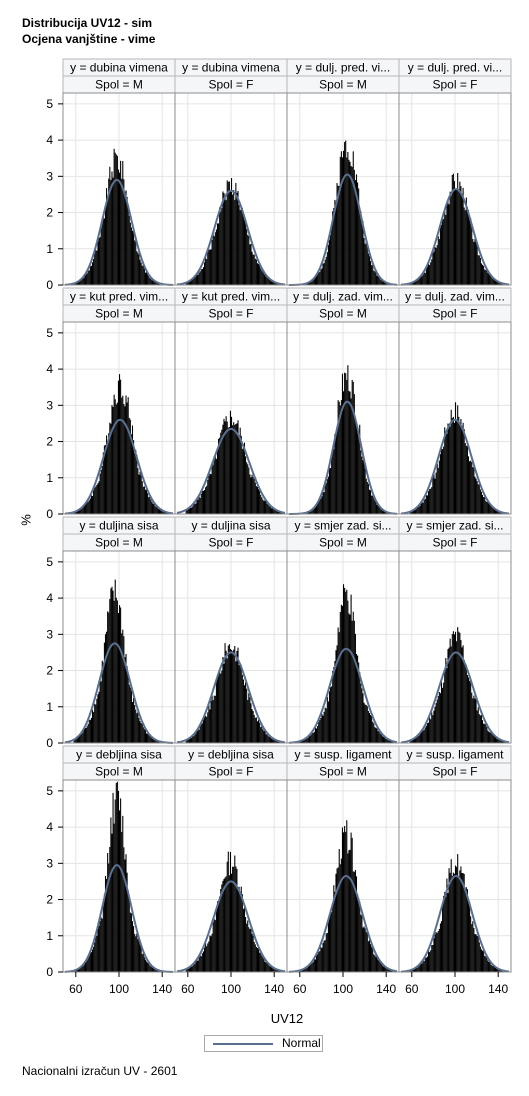 The width and height of the screenshot is (529, 1096). I want to click on y-tick-label: 4, so click(49, 369).